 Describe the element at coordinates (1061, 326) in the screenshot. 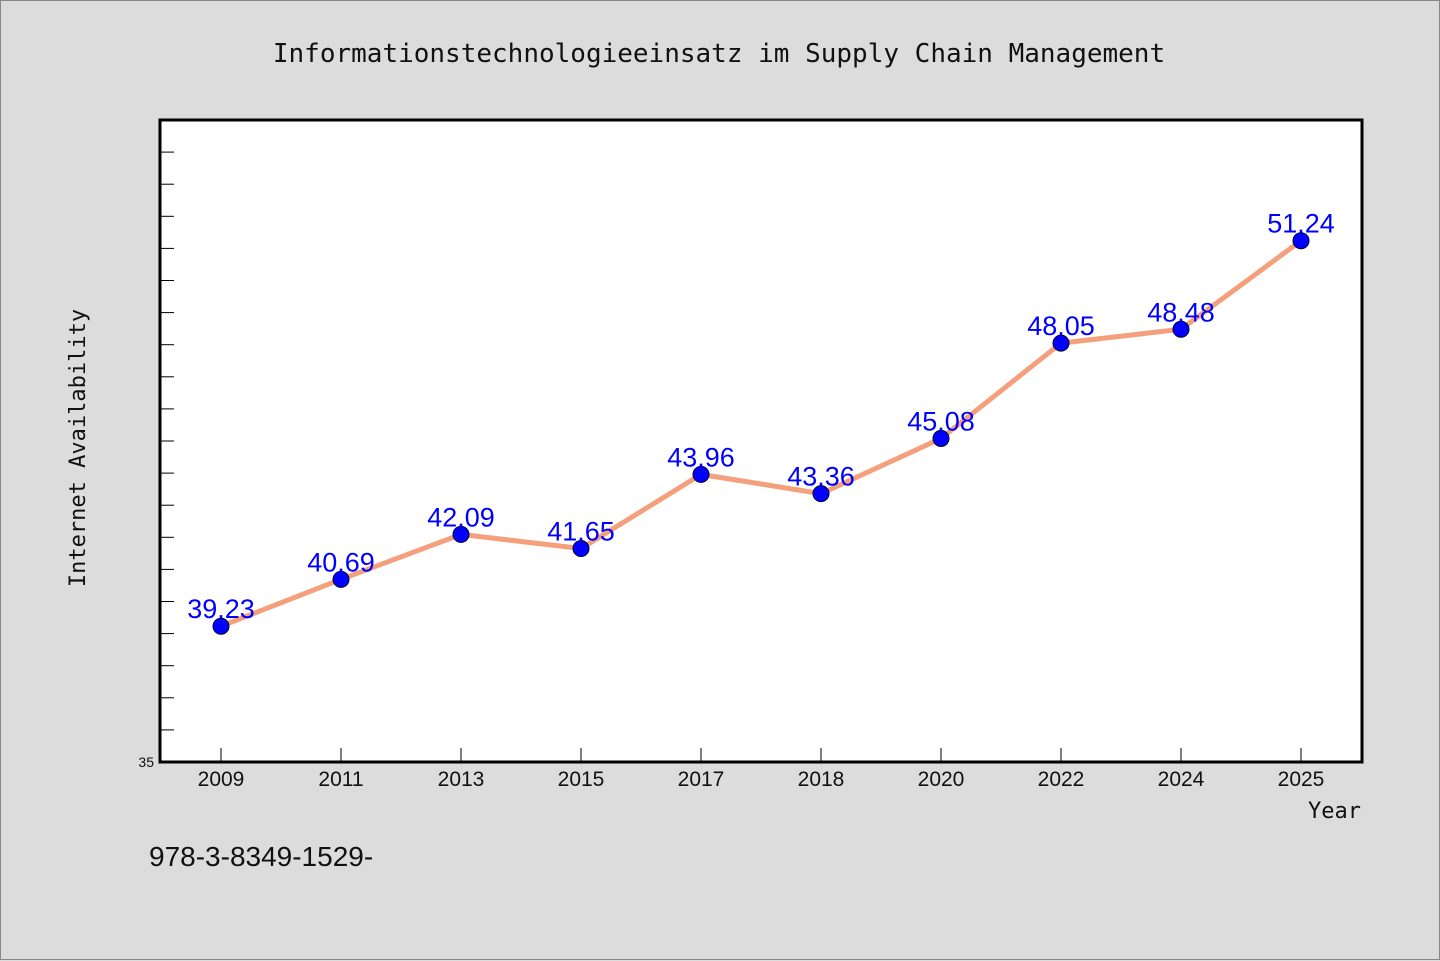

I see `data-label: 48.05` at that location.